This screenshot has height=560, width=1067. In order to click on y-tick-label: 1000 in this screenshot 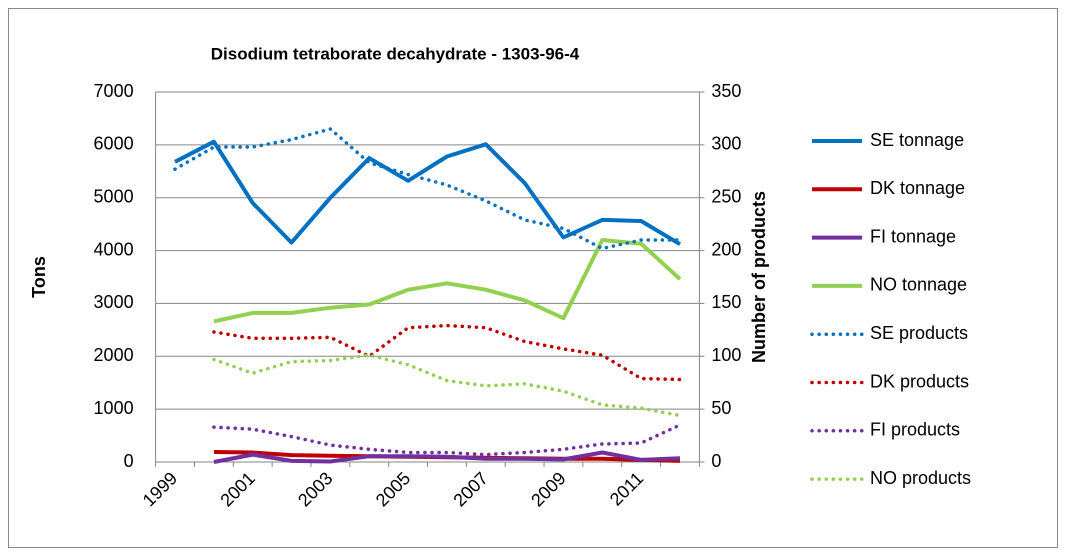, I will do `click(114, 408)`.